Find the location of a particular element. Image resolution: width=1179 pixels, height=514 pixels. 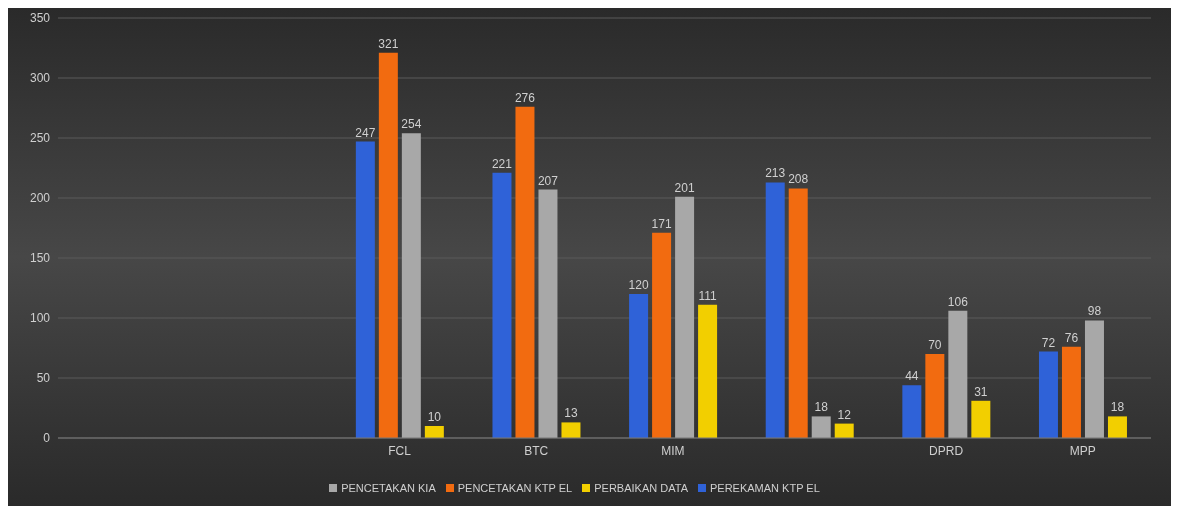

data-label: 106 is located at coordinates (958, 301).